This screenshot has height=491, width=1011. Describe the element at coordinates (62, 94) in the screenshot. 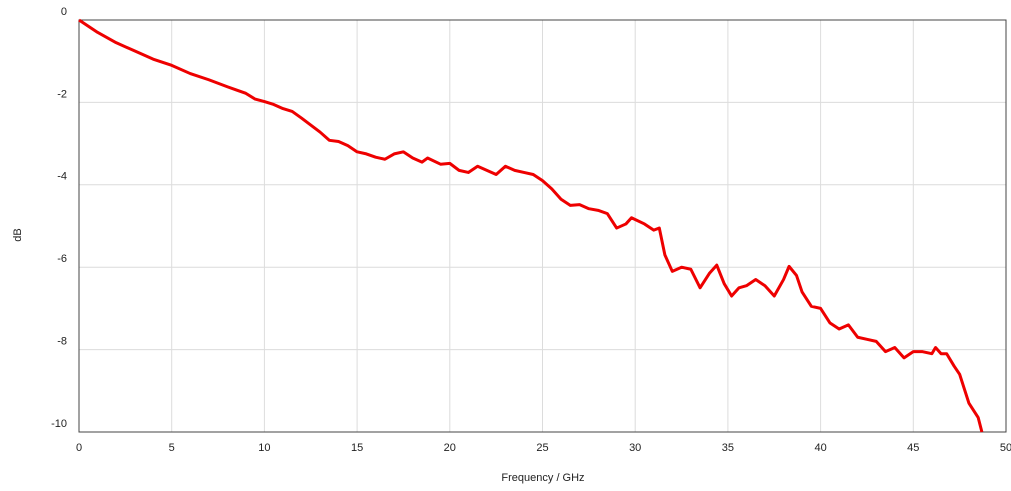

I see `y-tick-label: -2` at that location.